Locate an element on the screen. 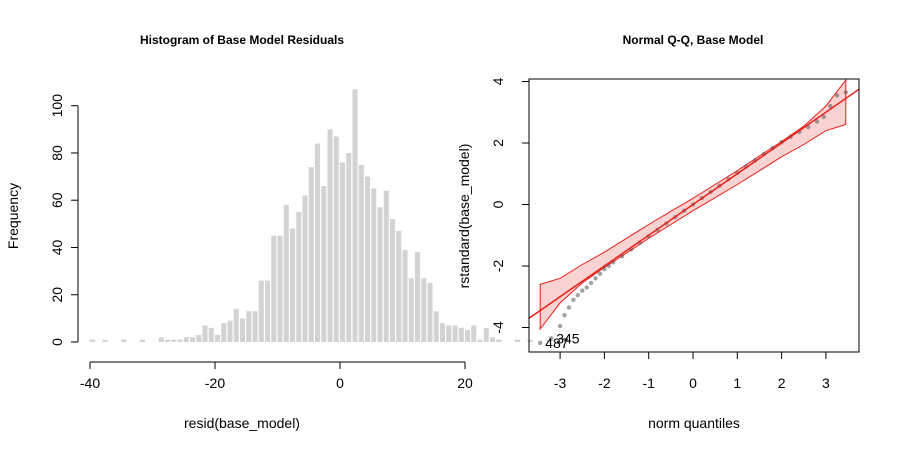 The image size is (900, 450). qq-y-label: rstandard(base_model) is located at coordinates (464, 216).